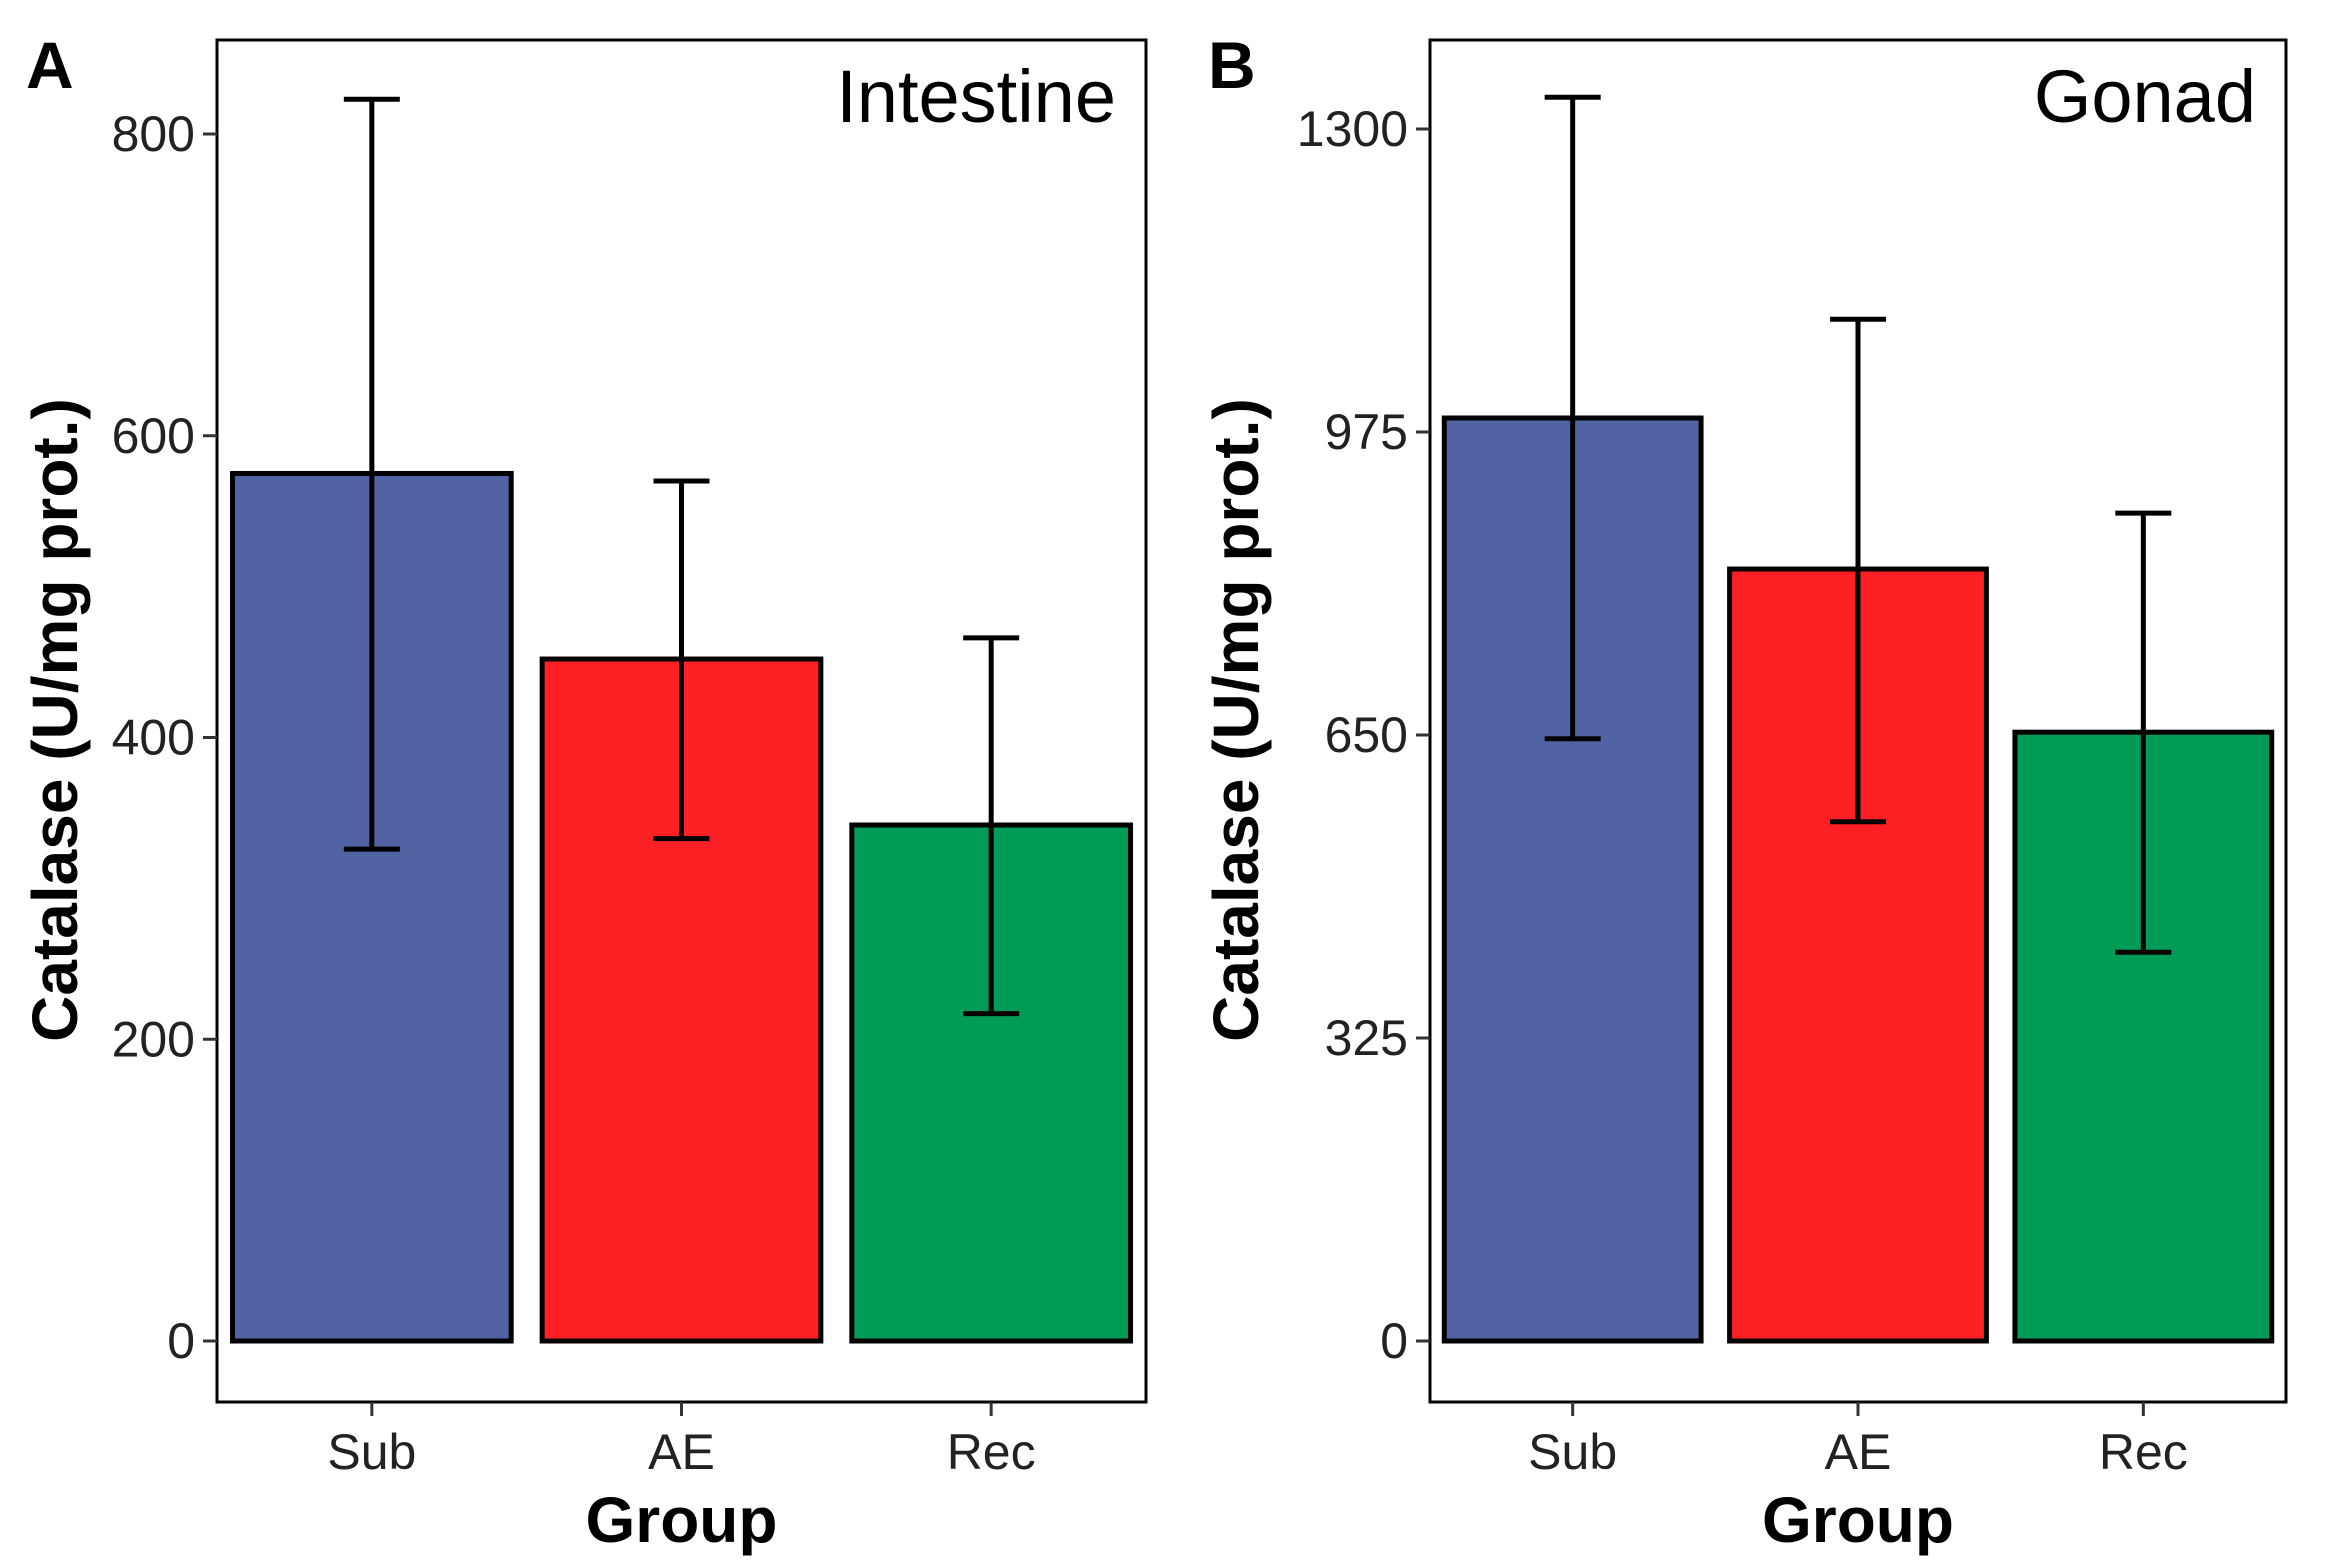  Describe the element at coordinates (1366, 735) in the screenshot. I see `y-tick-label: 650` at that location.